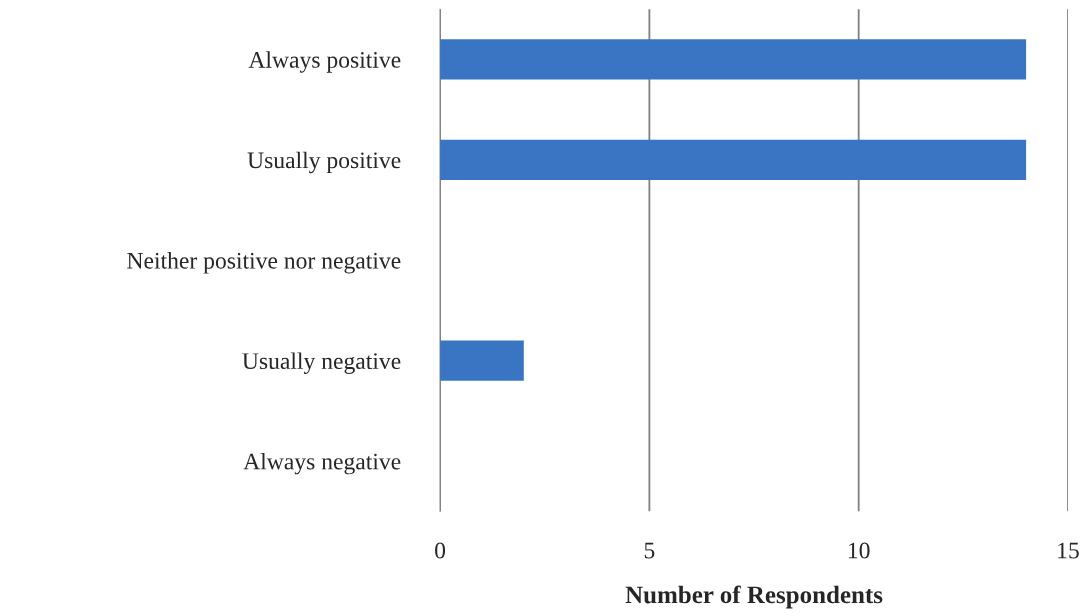 The width and height of the screenshot is (1092, 616). I want to click on x-tick-label: 5, so click(649, 550).